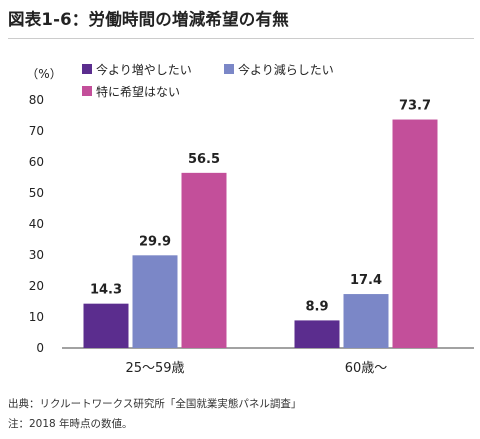 This screenshot has height=439, width=480. Describe the element at coordinates (36, 162) in the screenshot. I see `y-tick-label: 60` at that location.